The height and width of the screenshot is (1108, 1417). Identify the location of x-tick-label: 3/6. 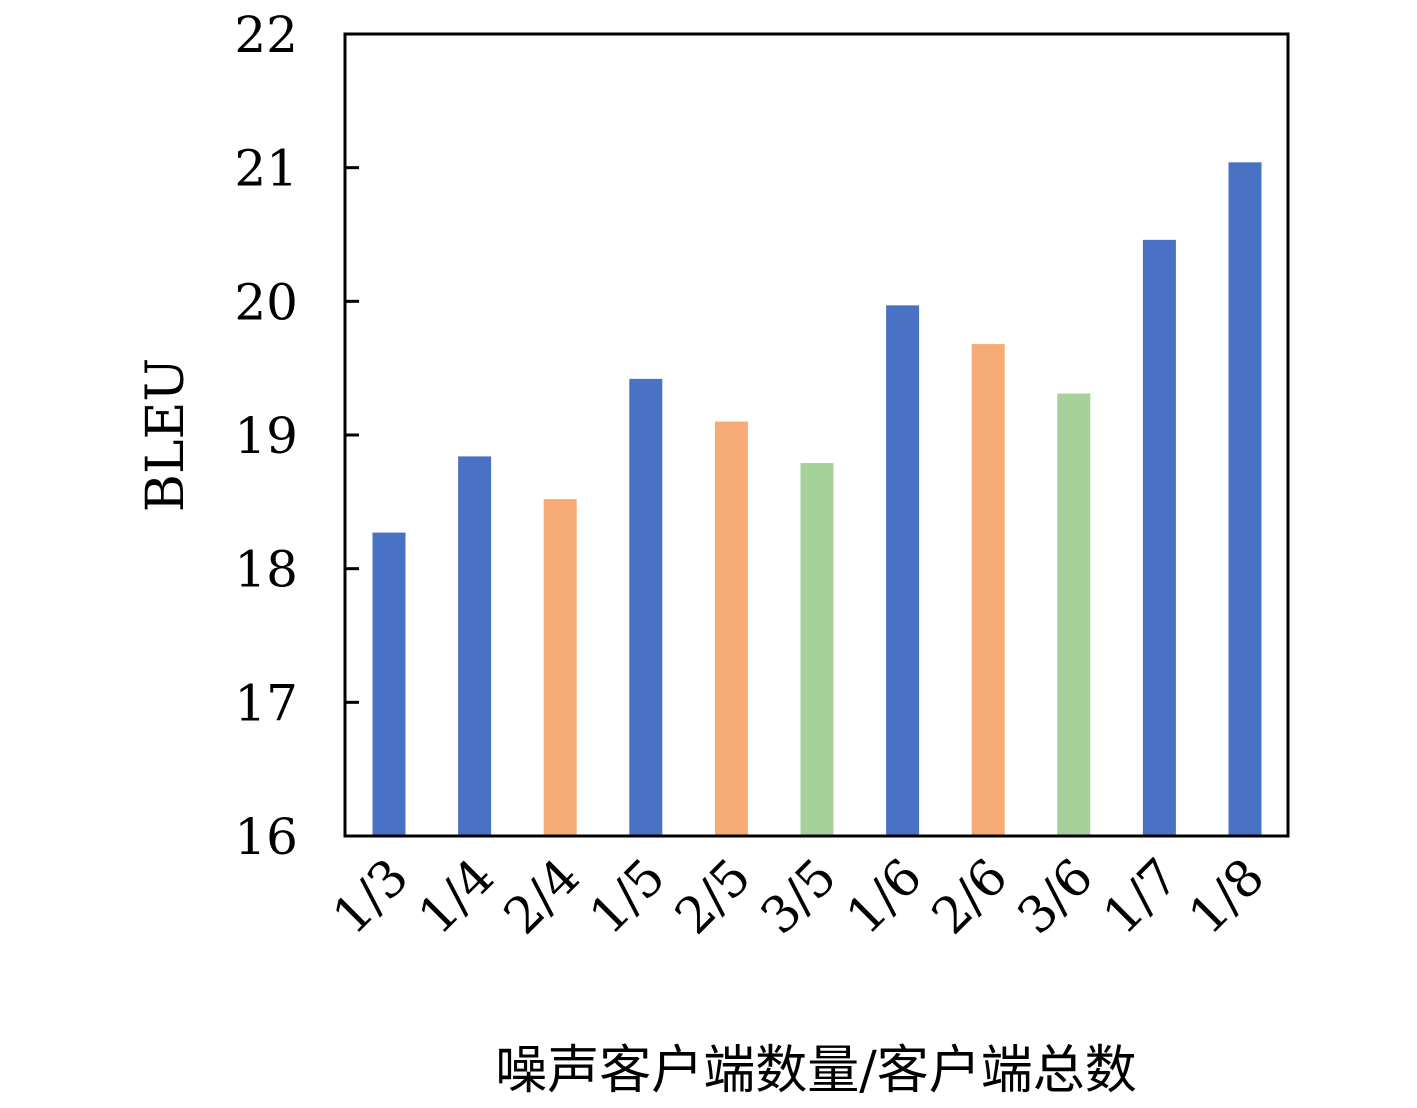
(1055, 896).